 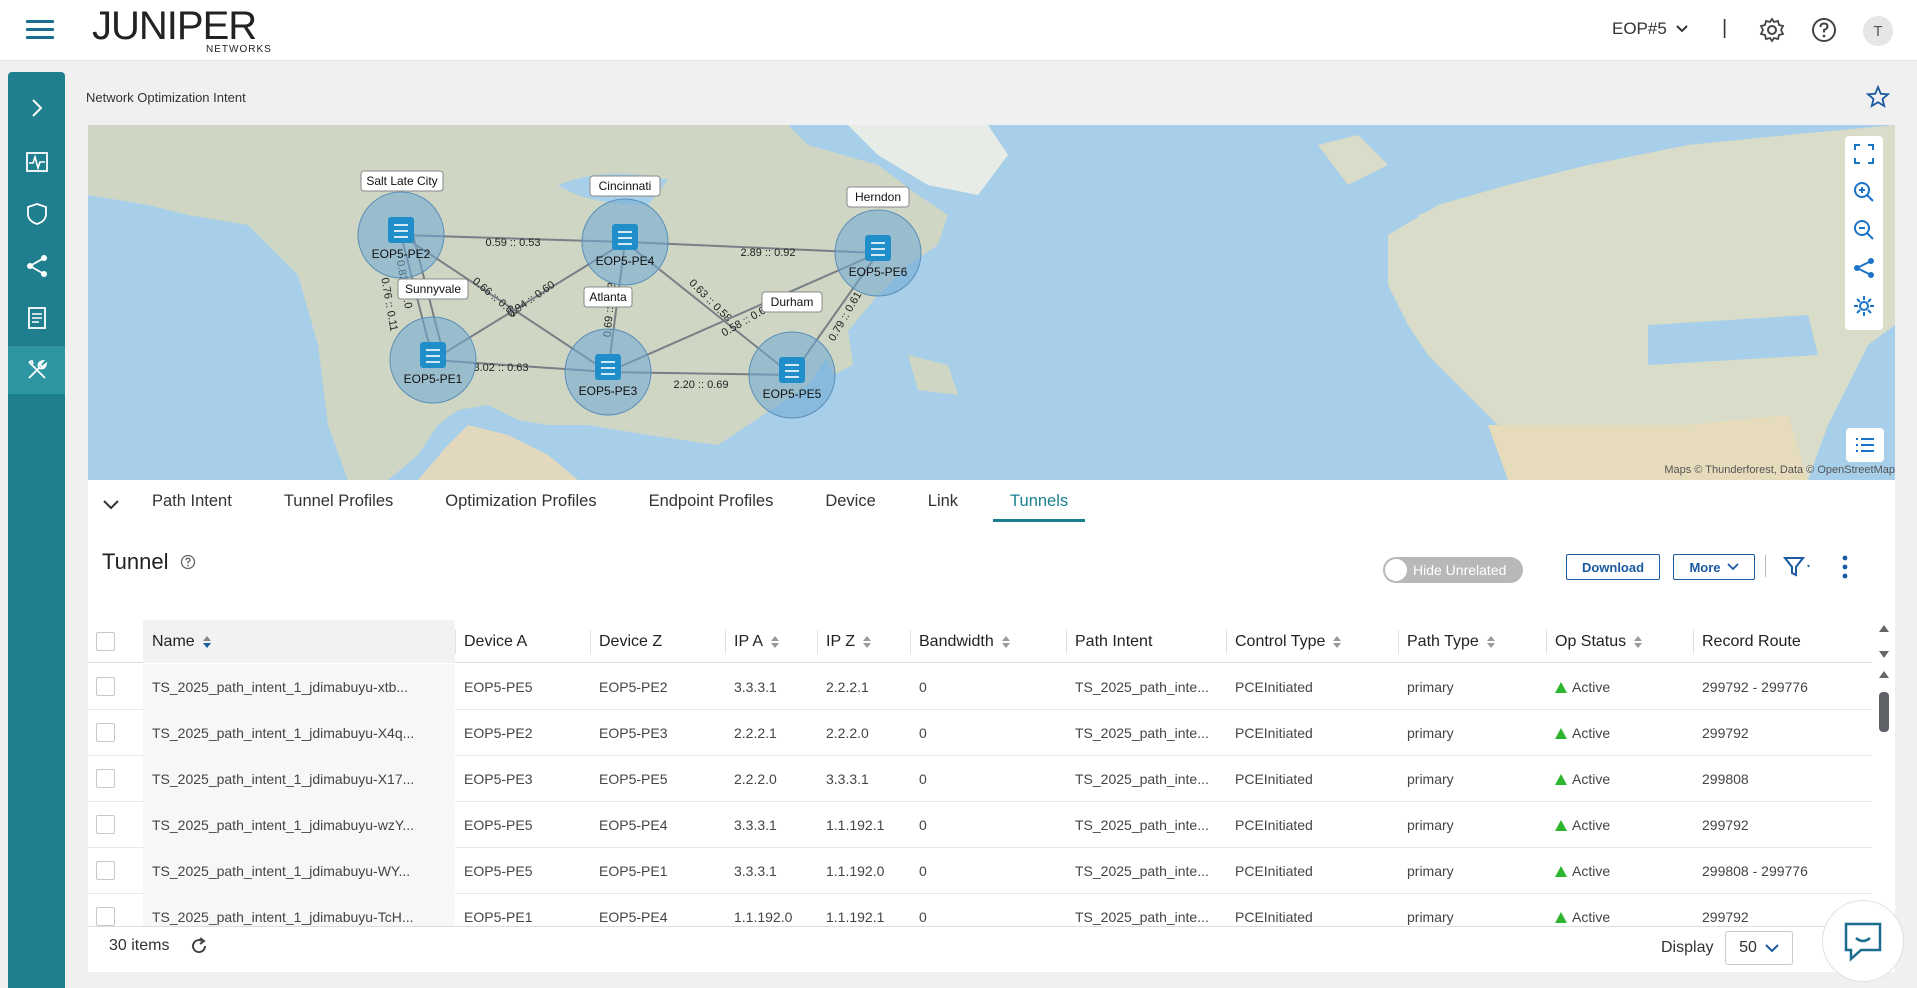 What do you see at coordinates (433, 341) in the screenshot?
I see `topology-node: EOP5-PE1 Sunnyvale` at bounding box center [433, 341].